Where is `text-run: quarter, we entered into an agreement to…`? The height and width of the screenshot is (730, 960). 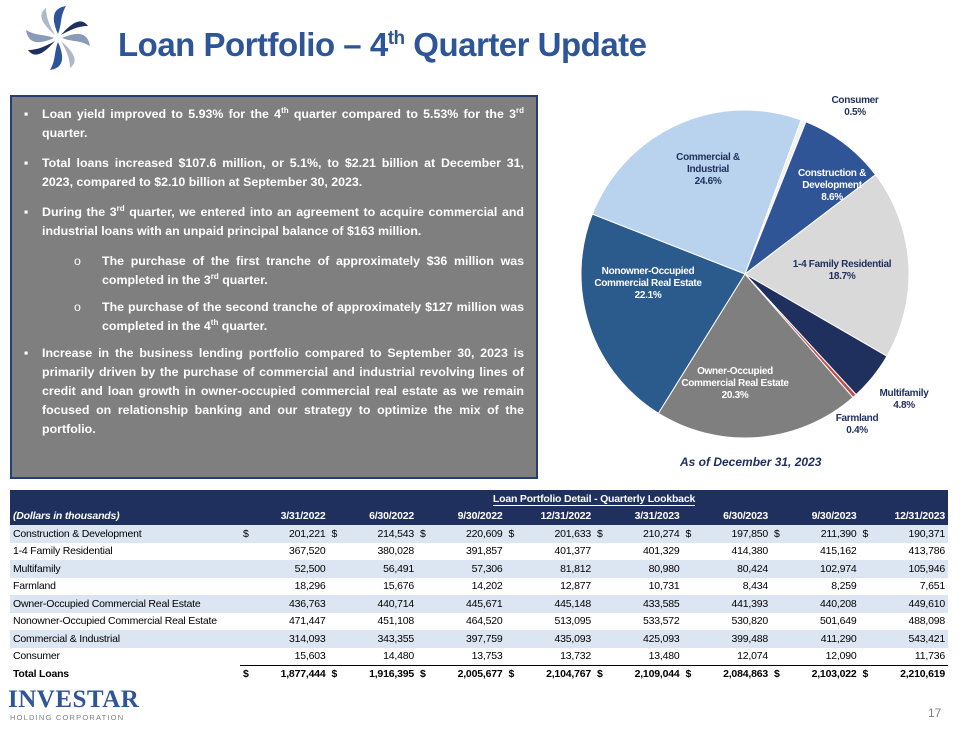 text-run: quarter, we entered into an agreement to… is located at coordinates (283, 221).